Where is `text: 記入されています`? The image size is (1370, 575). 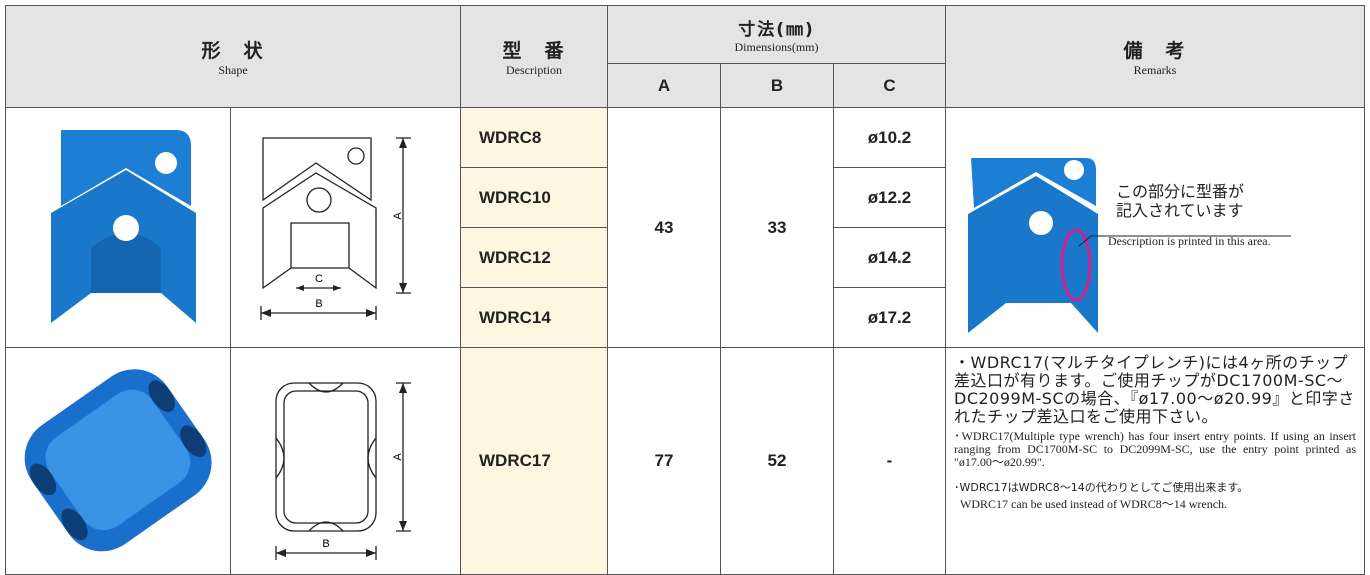 text: 記入されています is located at coordinates (1180, 210).